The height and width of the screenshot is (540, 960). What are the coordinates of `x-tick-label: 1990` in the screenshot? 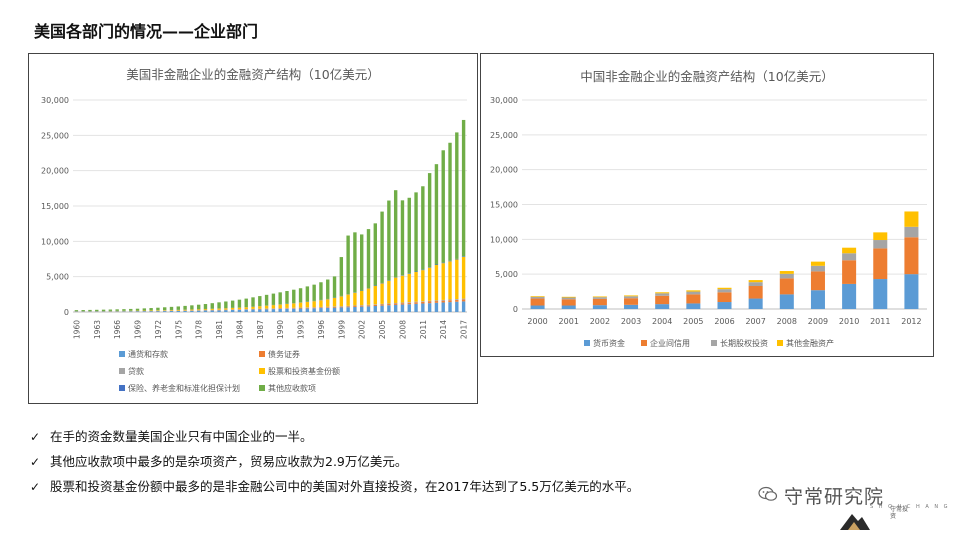 It's located at (280, 329).